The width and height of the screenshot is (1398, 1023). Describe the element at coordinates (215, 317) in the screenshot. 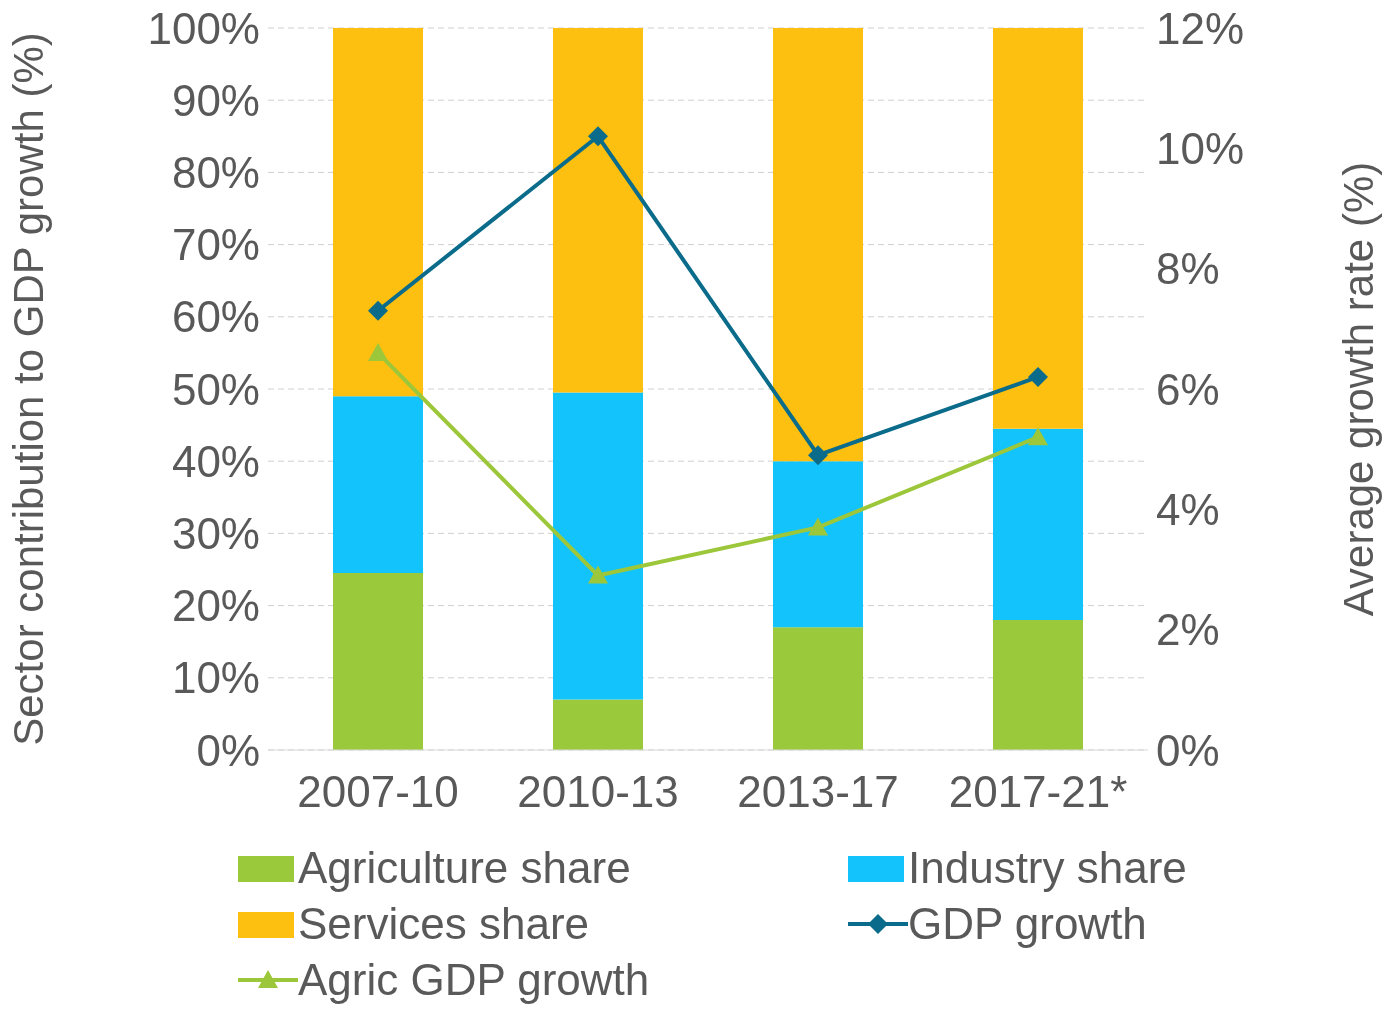

I see `y-tick-label: 60%` at that location.